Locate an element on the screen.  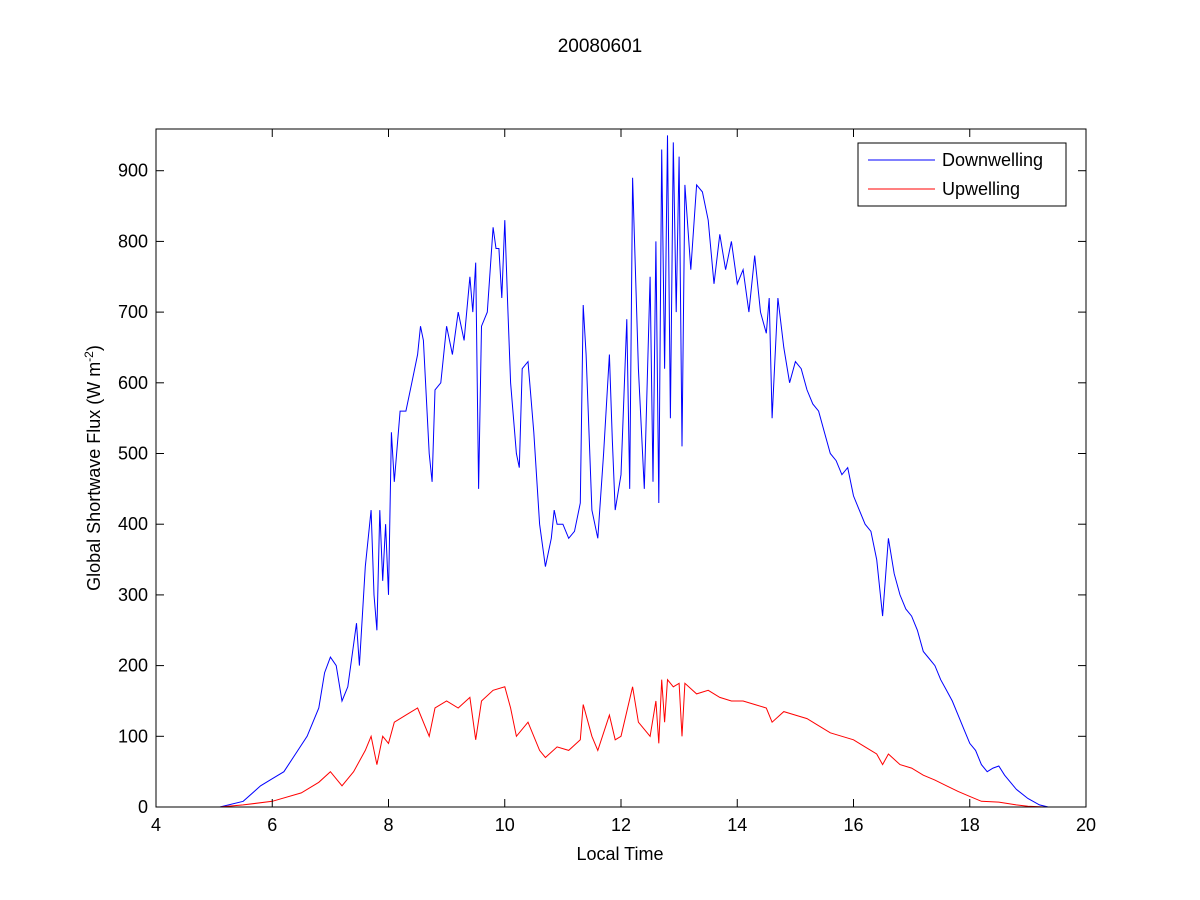
y-tick-label: 300 is located at coordinates (133, 595).